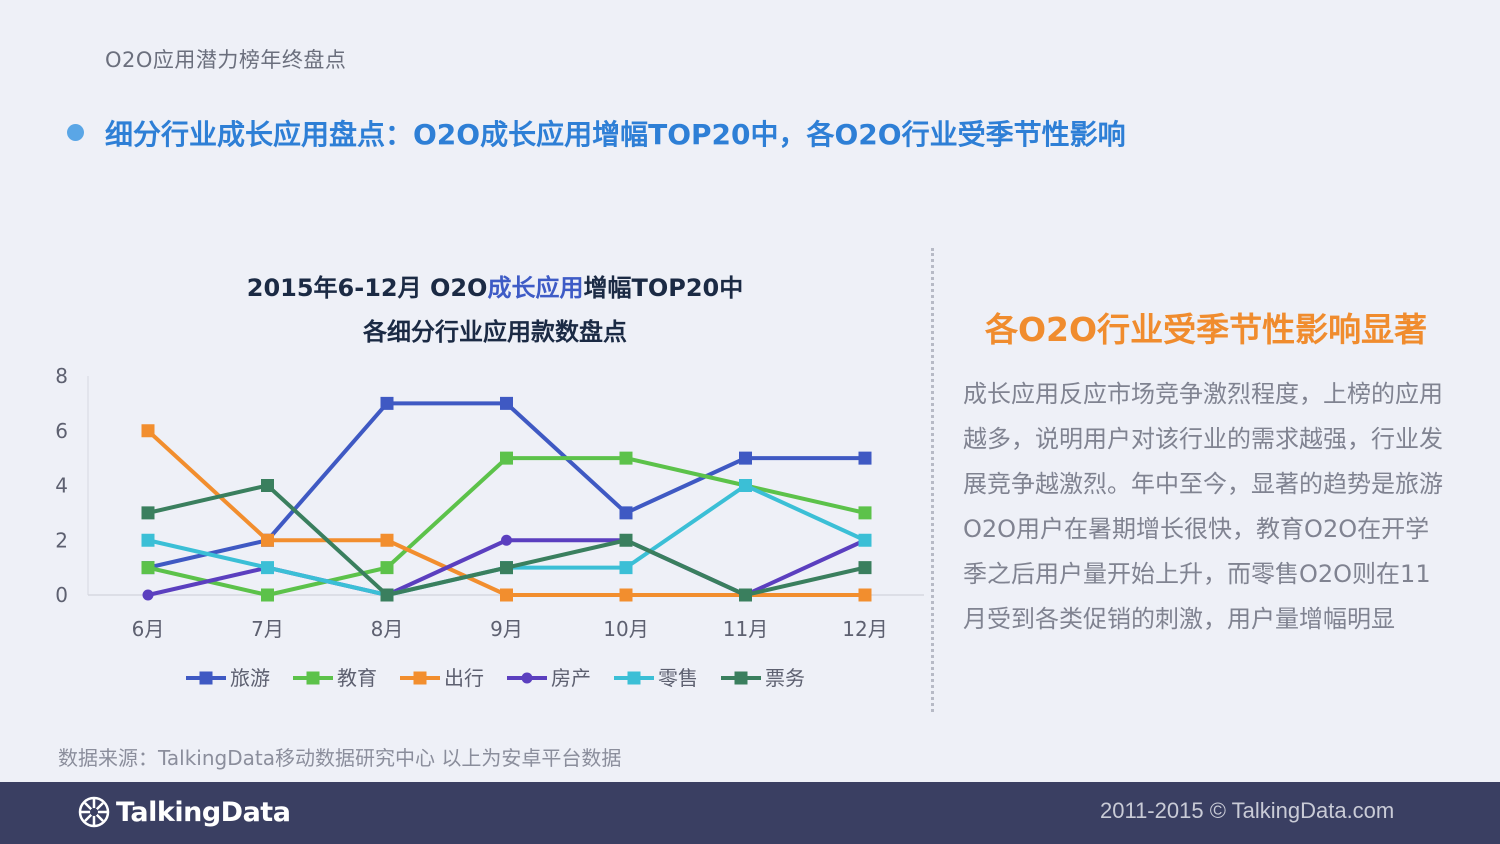  Describe the element at coordinates (932, 480) in the screenshot. I see `vertical-divider` at that location.